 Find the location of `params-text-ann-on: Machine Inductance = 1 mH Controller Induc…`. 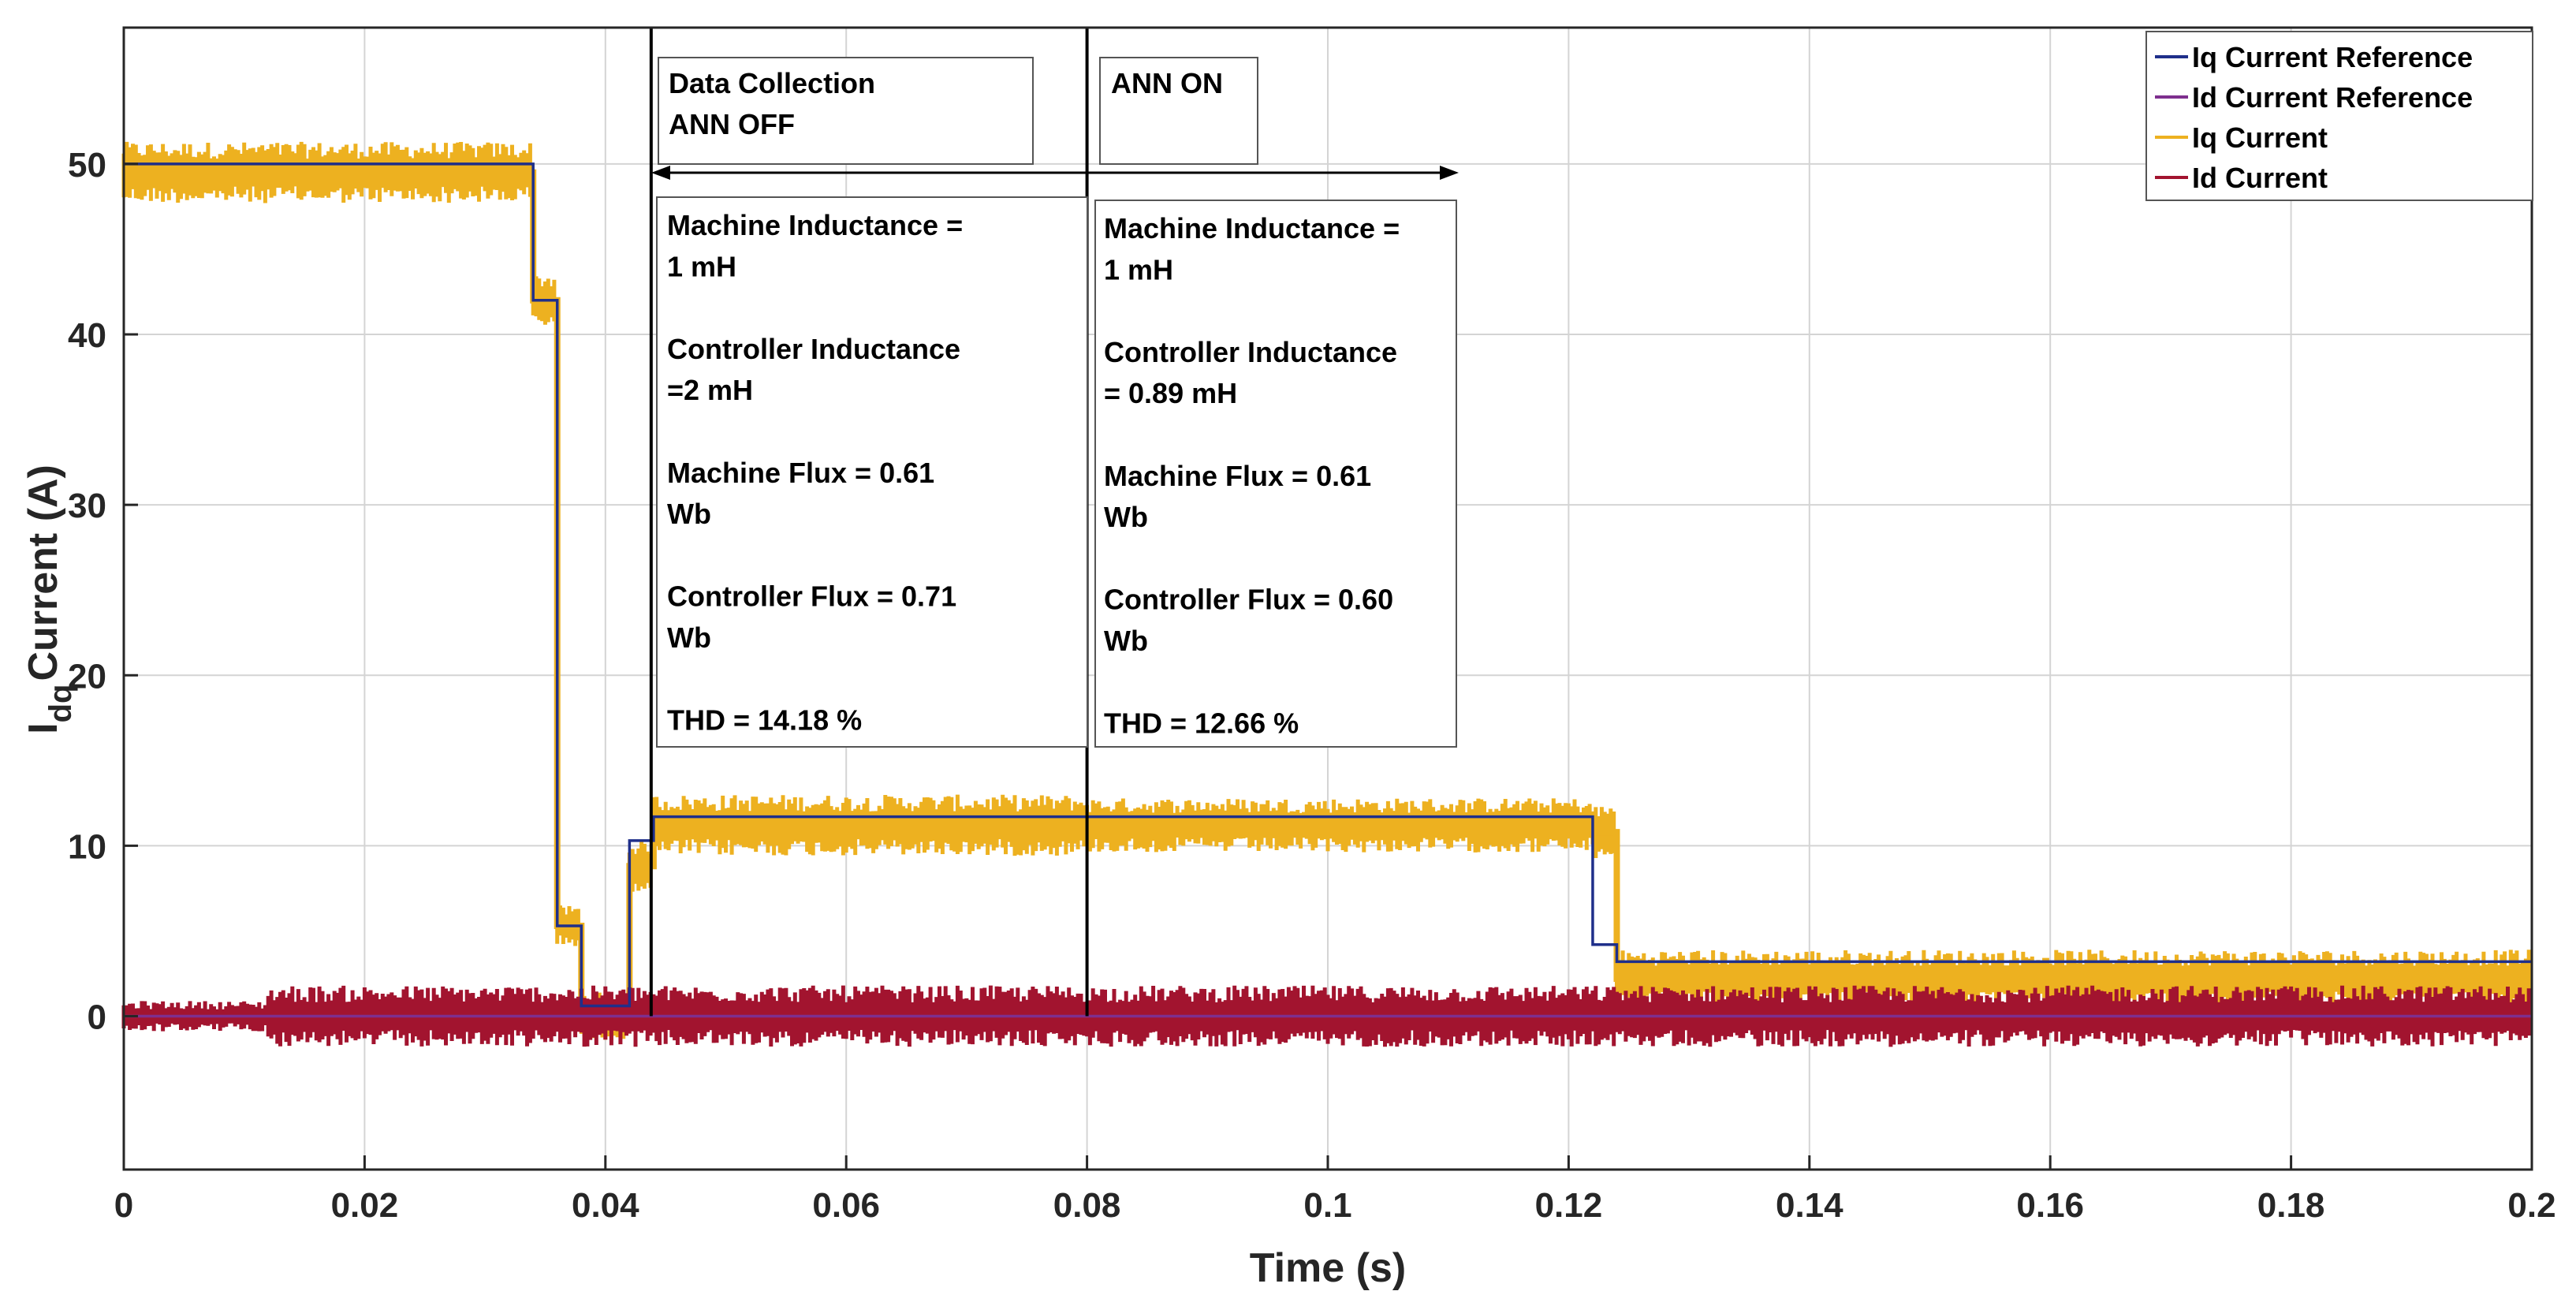

params-text-ann-on: Machine Inductance = 1 mH Controller Induc… is located at coordinates (1252, 476).